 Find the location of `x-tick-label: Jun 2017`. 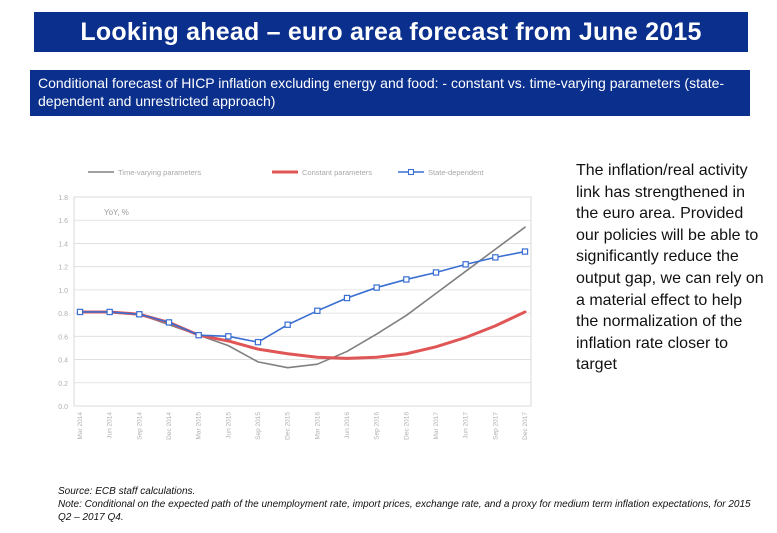

x-tick-label: Jun 2017 is located at coordinates (466, 425).